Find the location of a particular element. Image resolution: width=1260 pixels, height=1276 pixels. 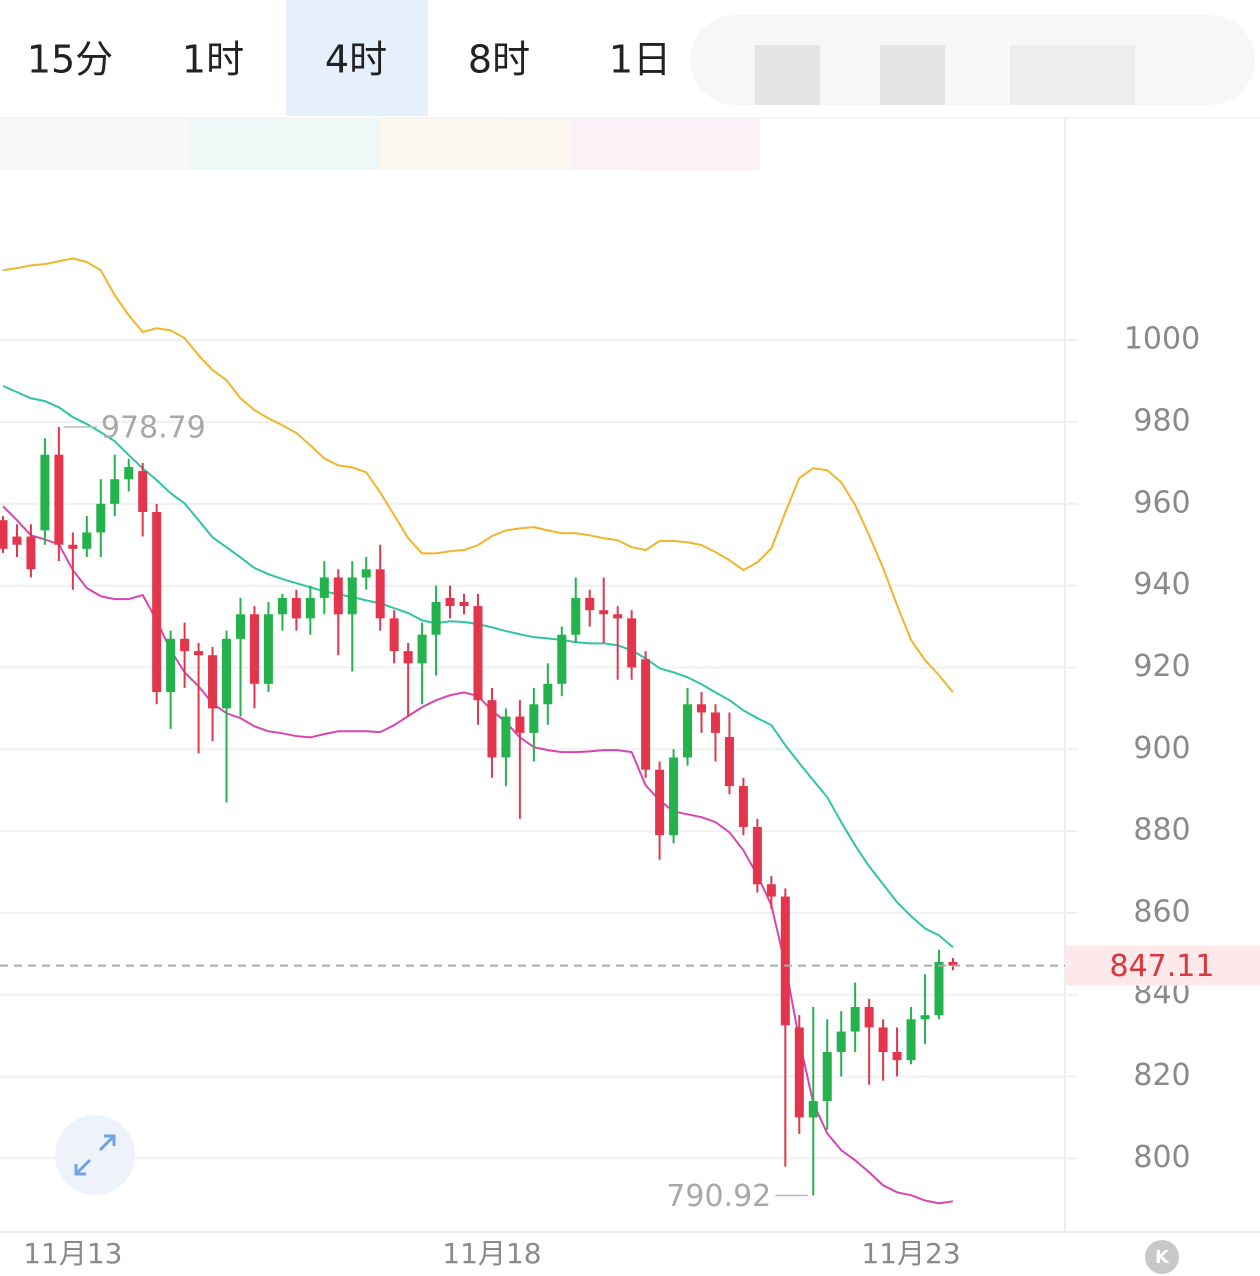

tab: 15分 is located at coordinates (70, 60).